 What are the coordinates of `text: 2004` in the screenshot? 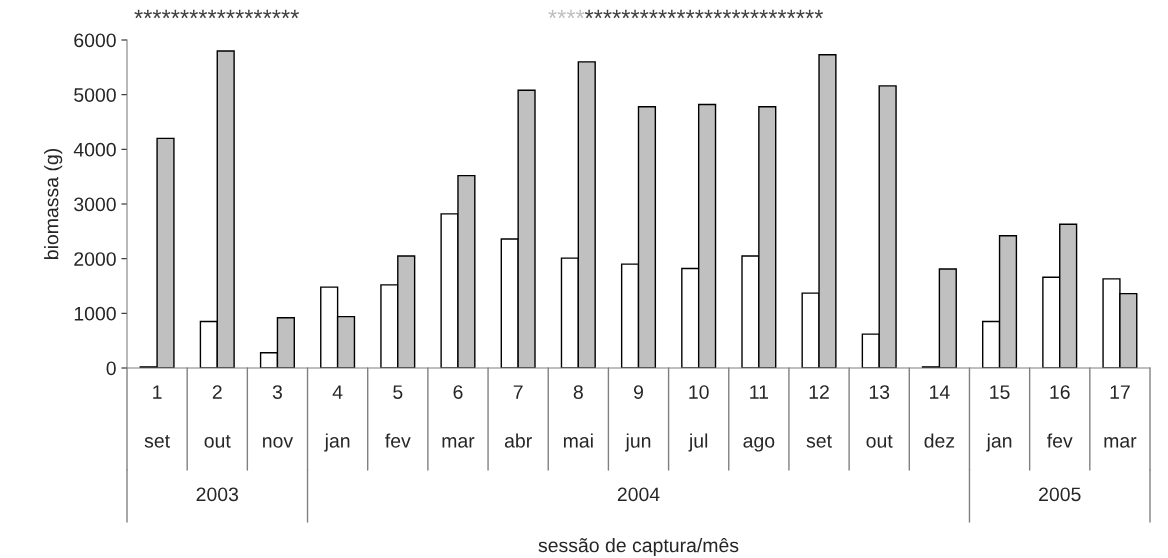 It's located at (638, 494).